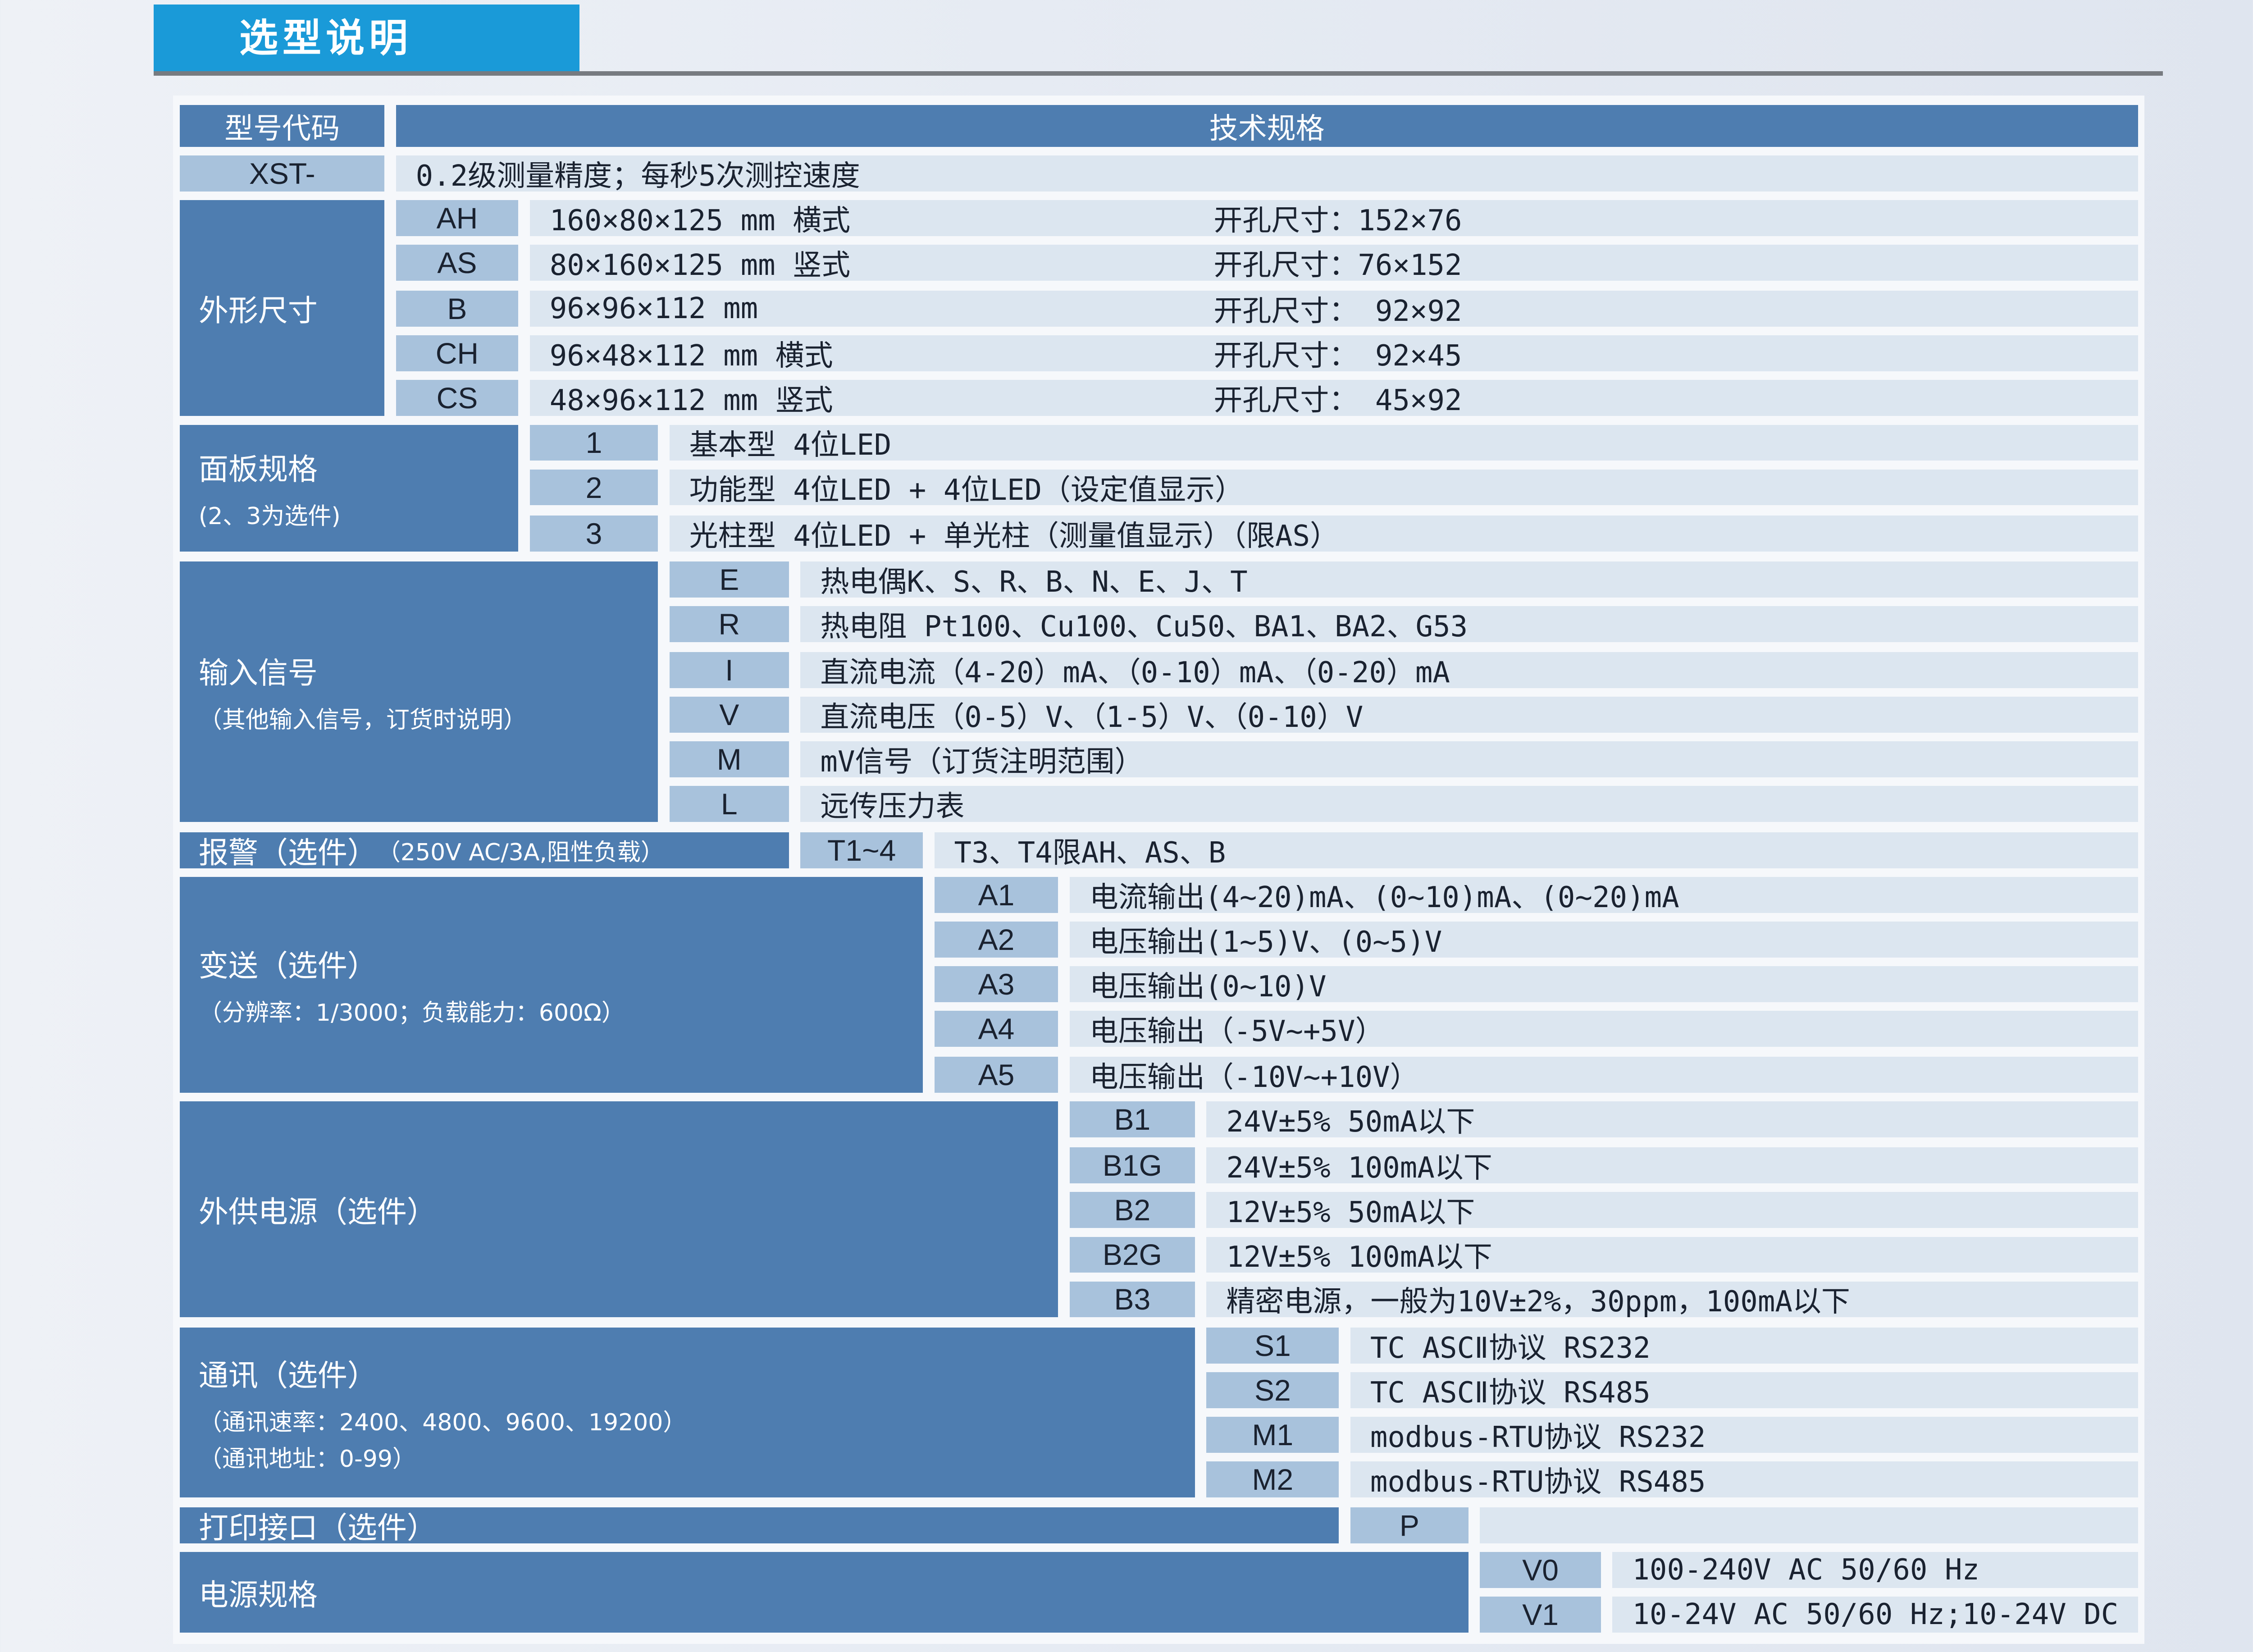 The height and width of the screenshot is (1652, 2253). What do you see at coordinates (1132, 1120) in the screenshot?
I see `code-cell: B1` at bounding box center [1132, 1120].